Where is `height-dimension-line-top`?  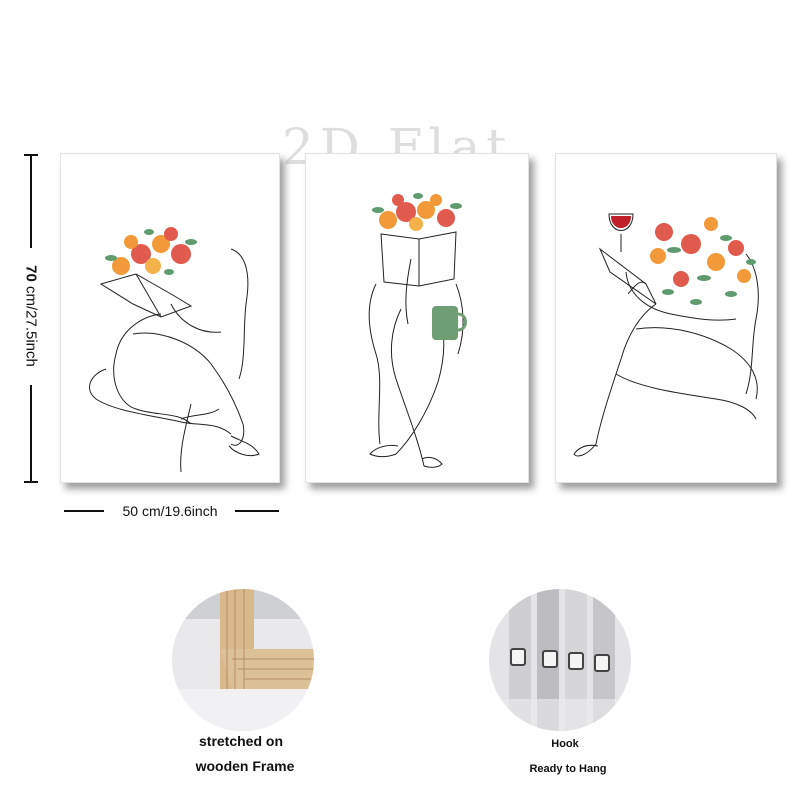 height-dimension-line-top is located at coordinates (31, 201).